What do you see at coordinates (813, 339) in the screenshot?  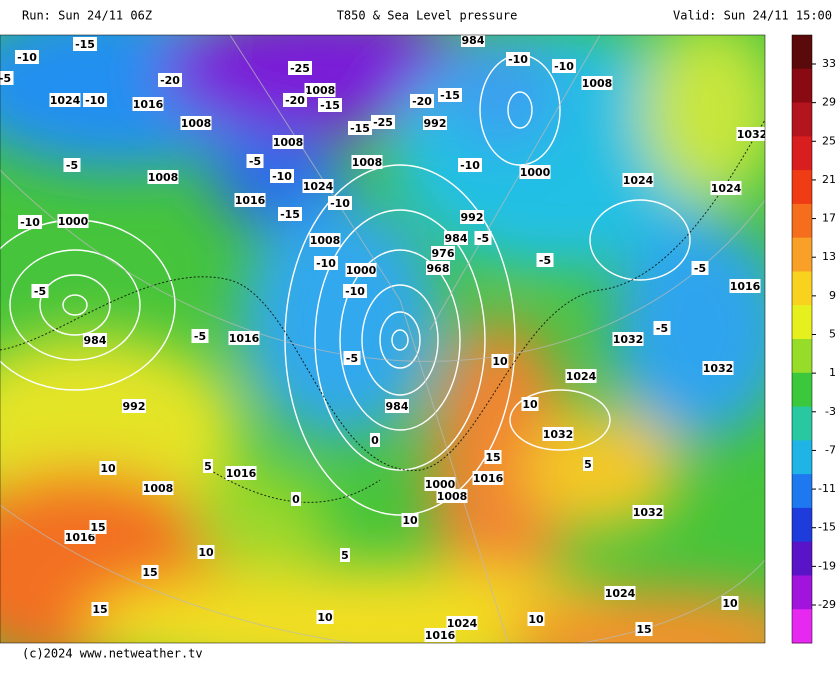 I see `colorbar: 33 29 25 21 17 13 9 5 1 -3 -7 -11 -15 -19 -29` at bounding box center [813, 339].